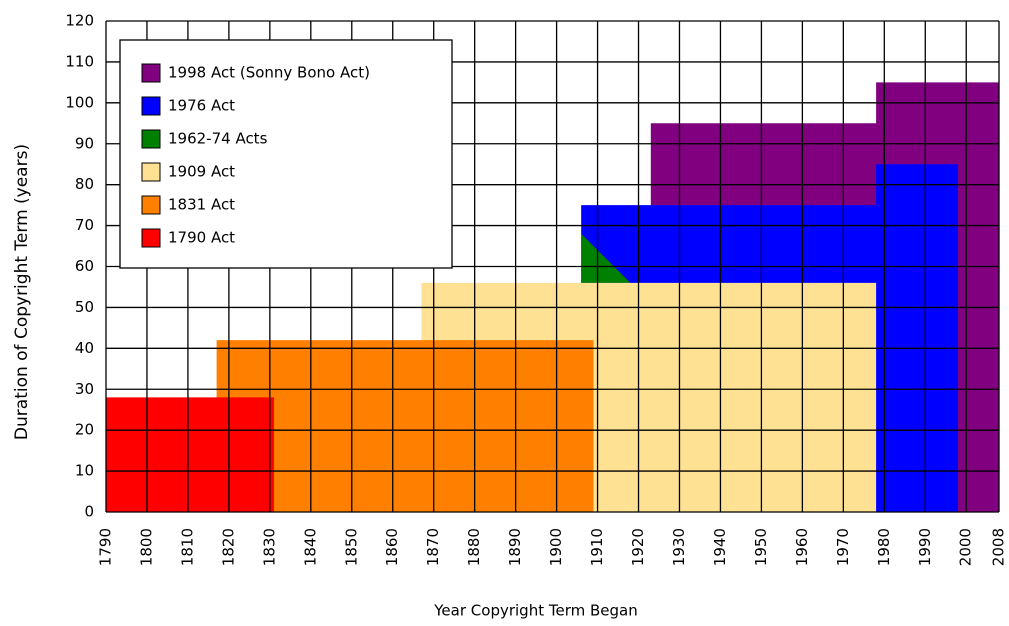  What do you see at coordinates (638, 547) in the screenshot?
I see `x-tick-label: 1920` at bounding box center [638, 547].